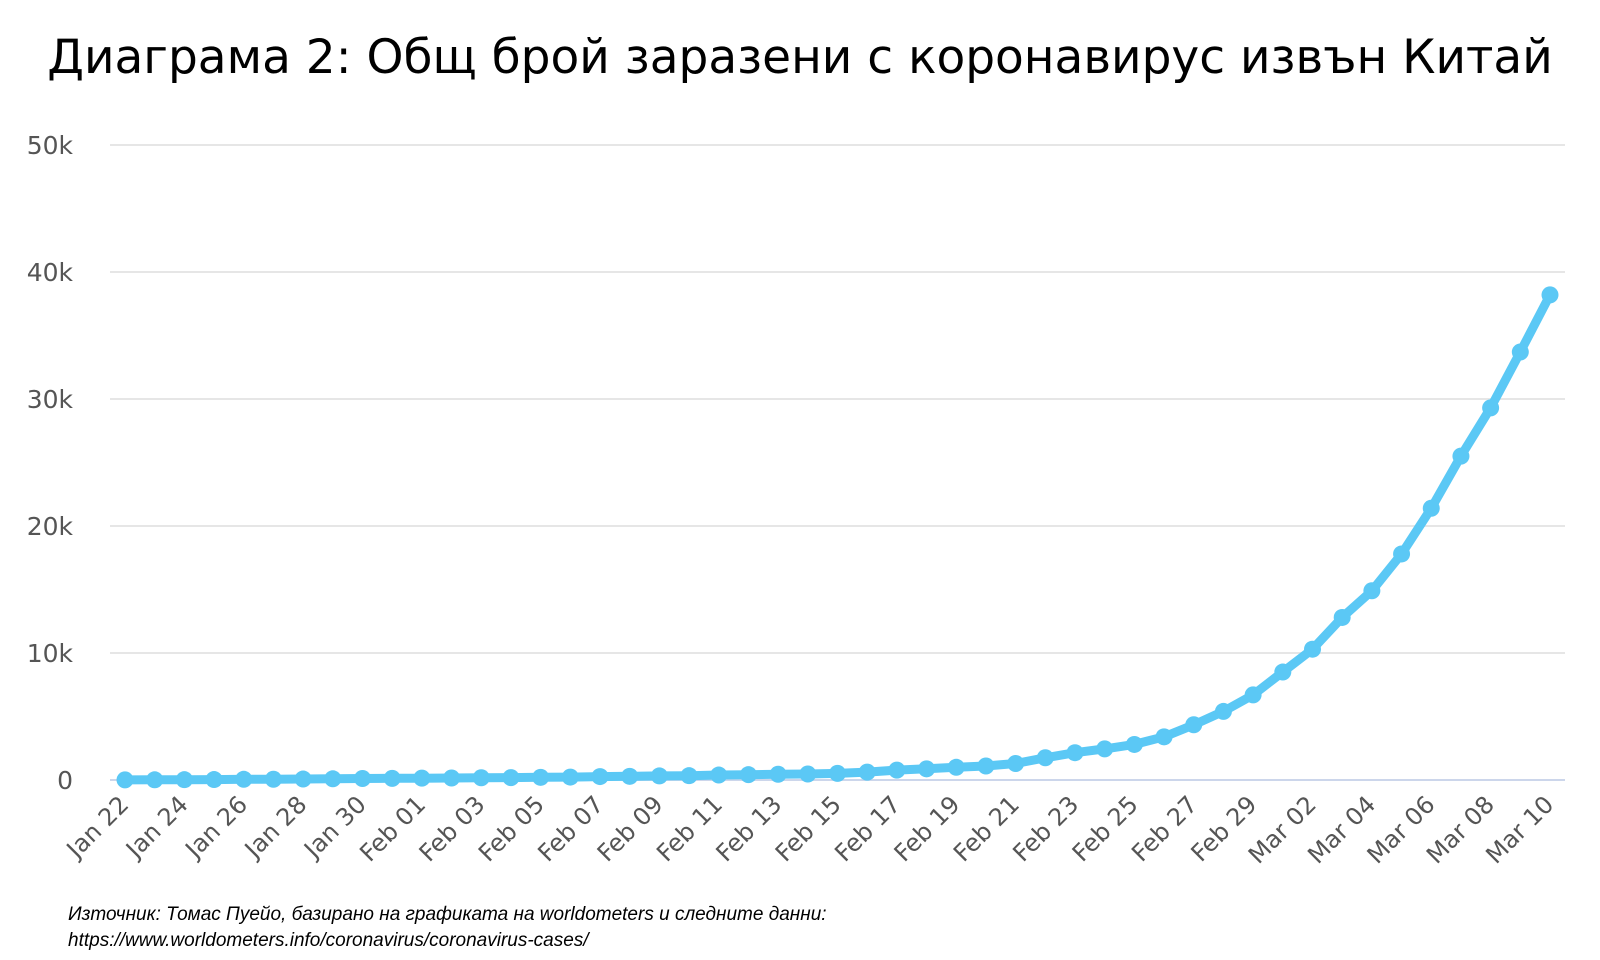 This screenshot has width=1600, height=960. Describe the element at coordinates (50, 145) in the screenshot. I see `y-tick-label: 50k` at that location.